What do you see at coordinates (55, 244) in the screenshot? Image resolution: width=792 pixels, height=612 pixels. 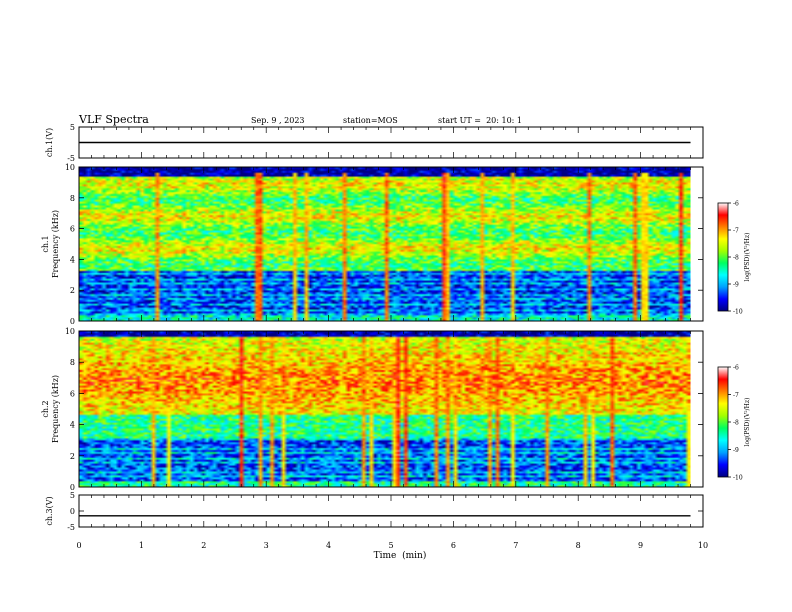 I see `ch1-spectrogram-ylabel: Frequency (kHz)` at bounding box center [55, 244].